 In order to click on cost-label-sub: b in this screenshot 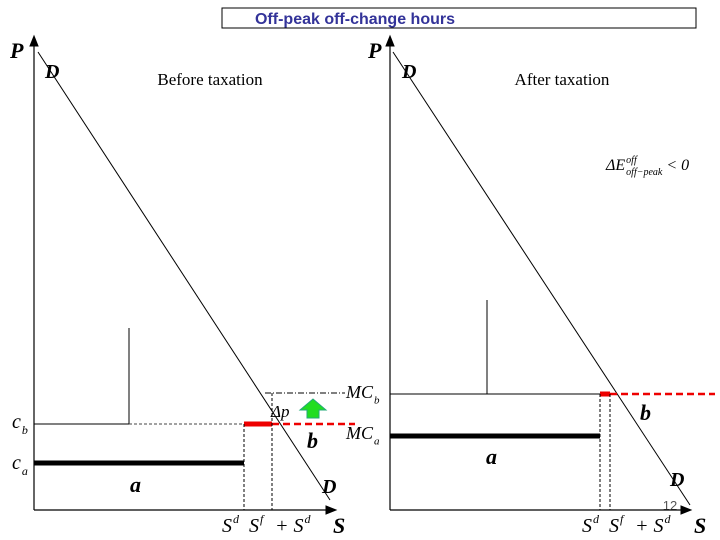, I will do `click(377, 400)`.